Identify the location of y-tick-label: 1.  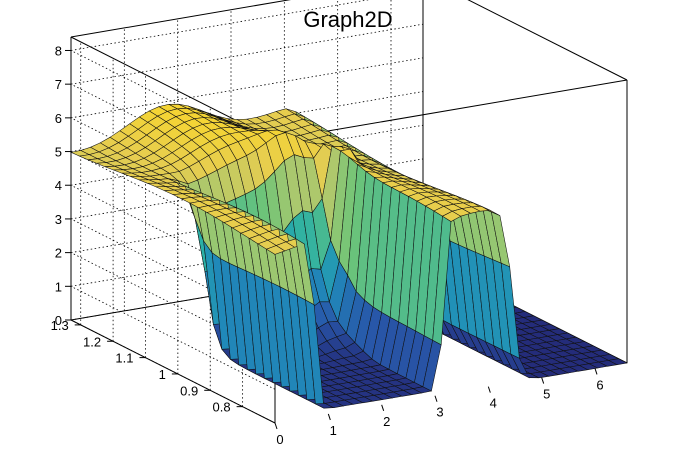
(162, 374).